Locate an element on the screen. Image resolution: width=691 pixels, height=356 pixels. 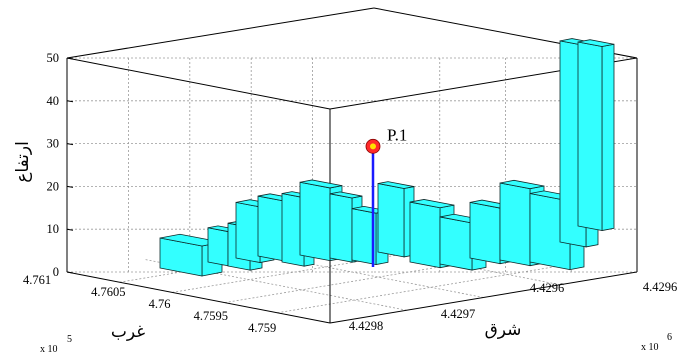
building-top-b10 is located at coordinates (396, 185).